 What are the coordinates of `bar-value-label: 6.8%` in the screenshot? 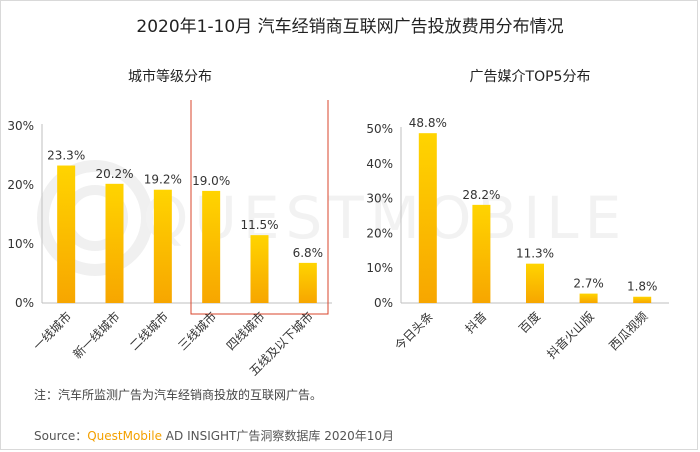 It's located at (308, 253).